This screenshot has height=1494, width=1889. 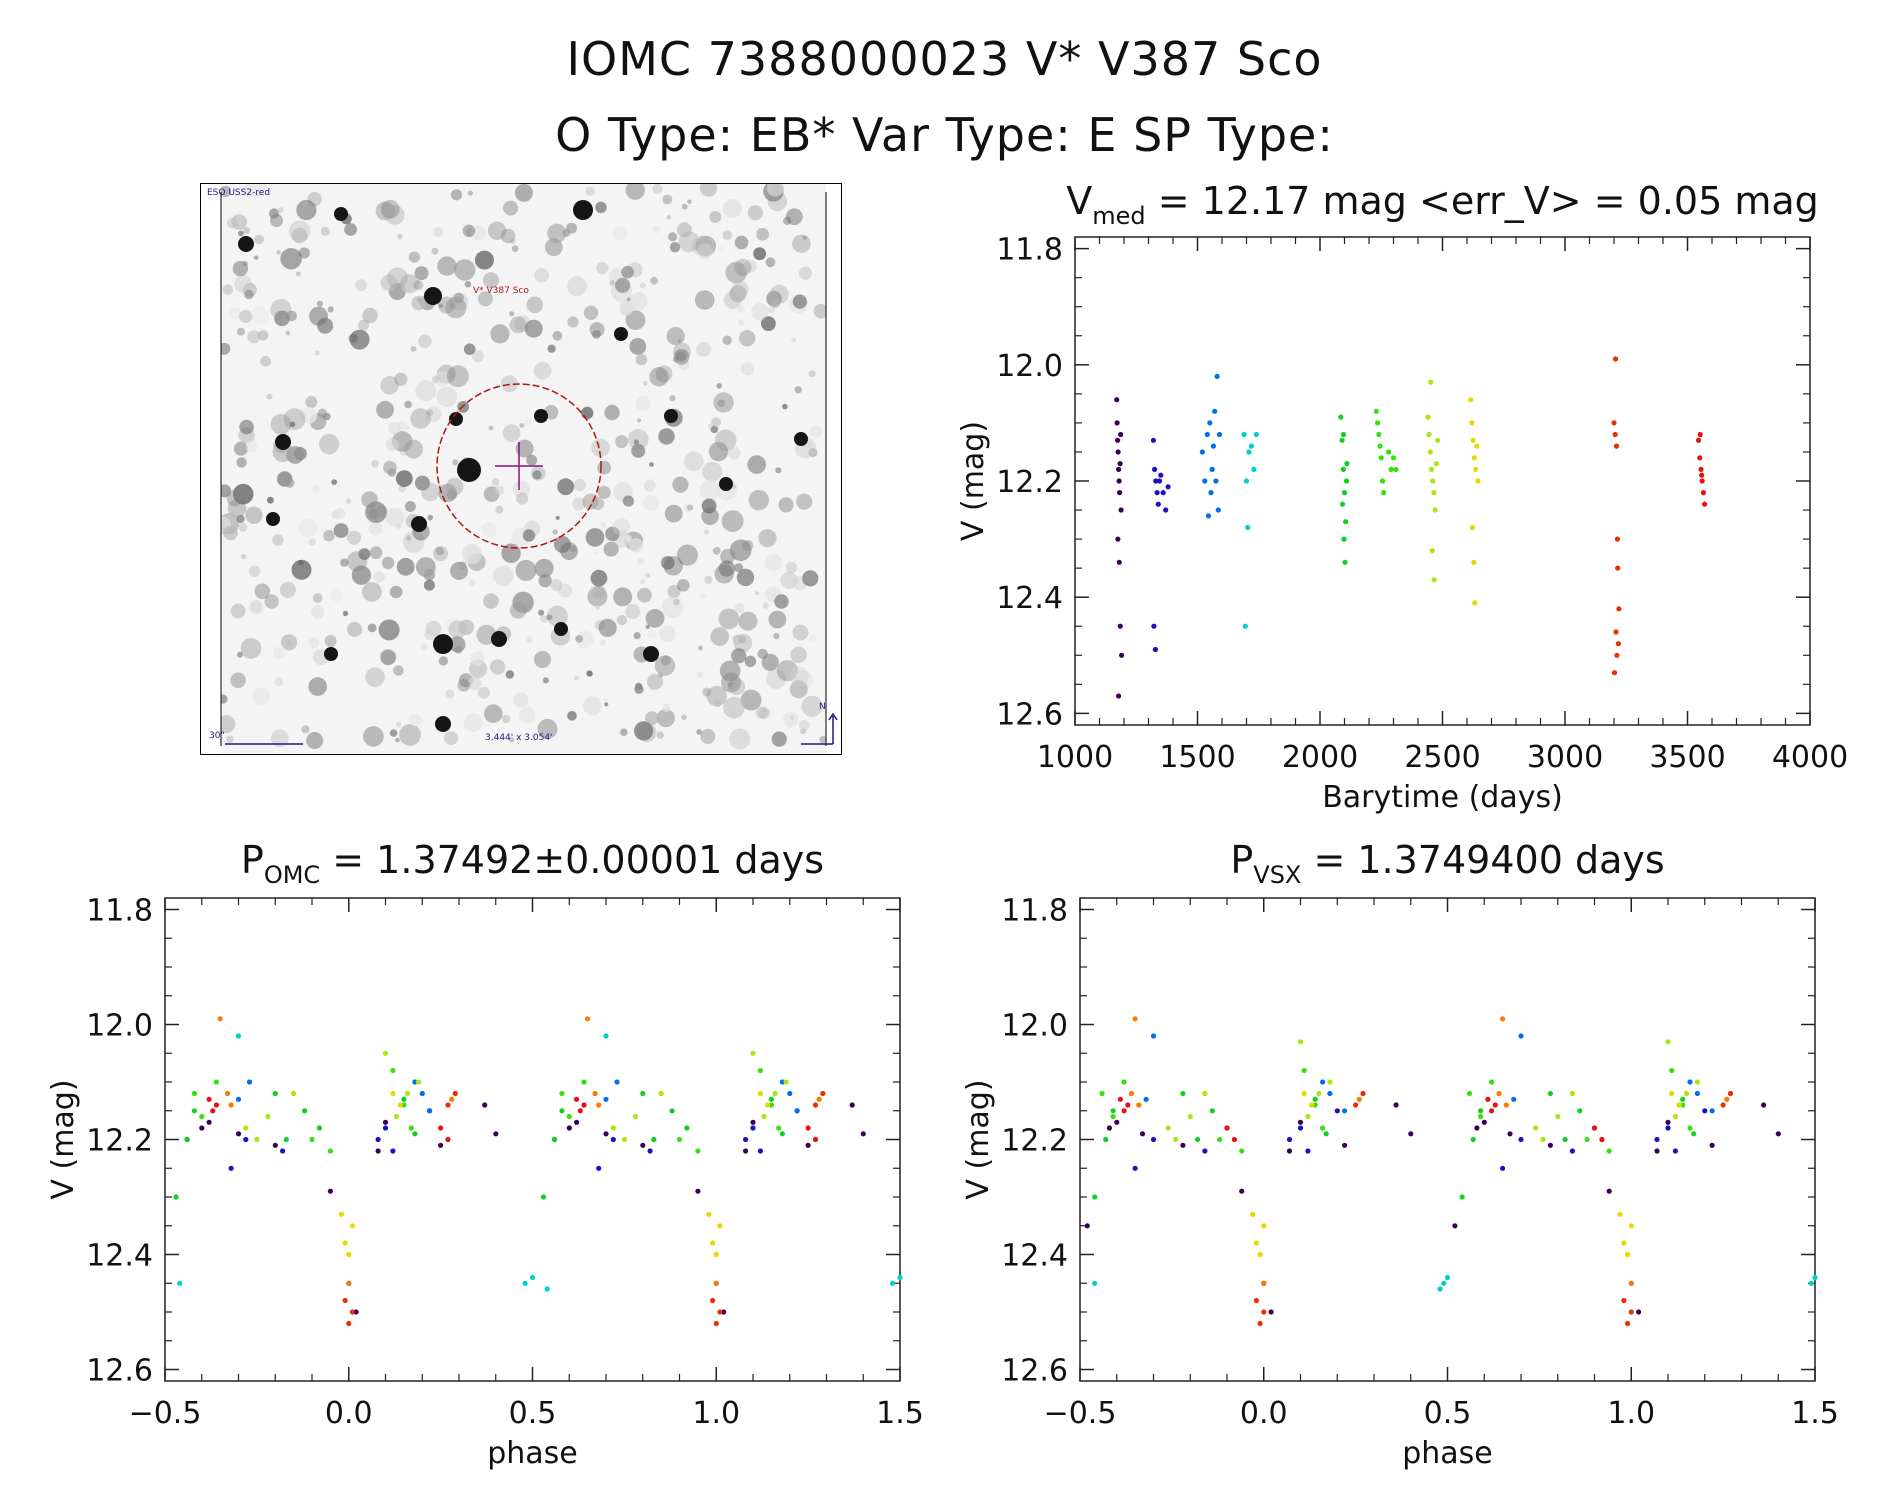 What do you see at coordinates (1442, 757) in the screenshot?
I see `x-tick-label: 2500` at bounding box center [1442, 757].